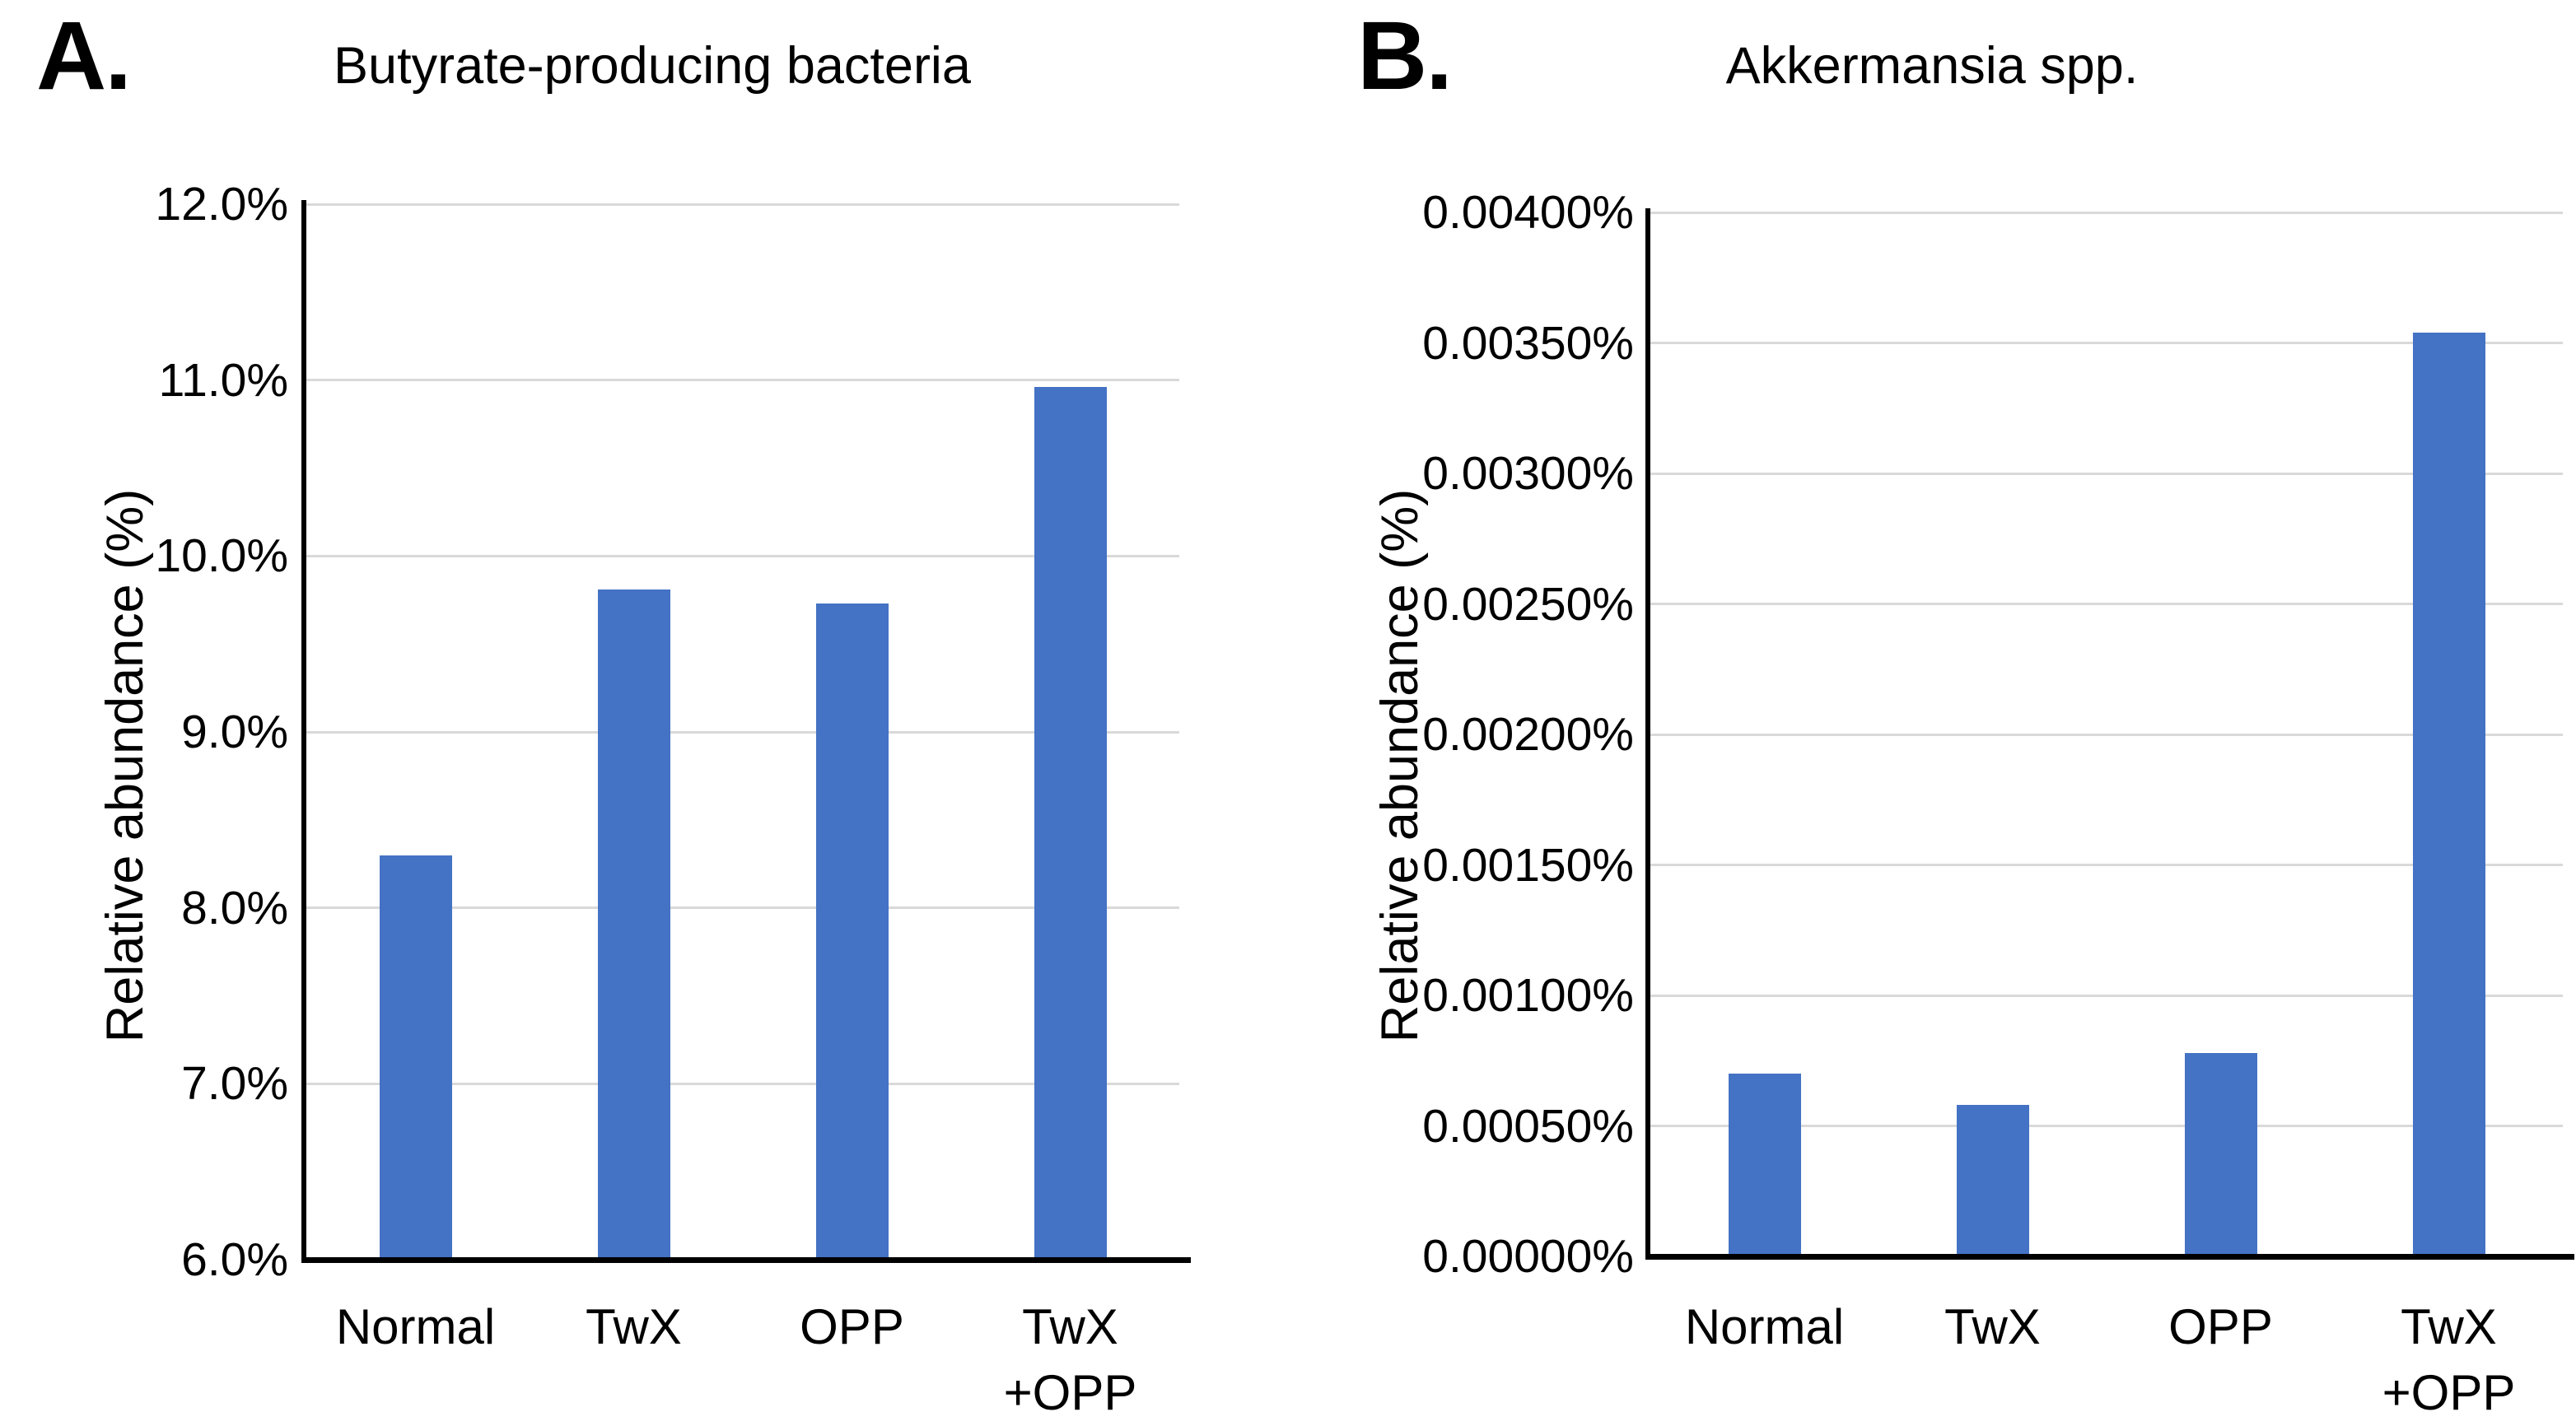  Describe the element at coordinates (1932, 66) in the screenshot. I see `chart-title-b: Akkermansia spp.` at that location.